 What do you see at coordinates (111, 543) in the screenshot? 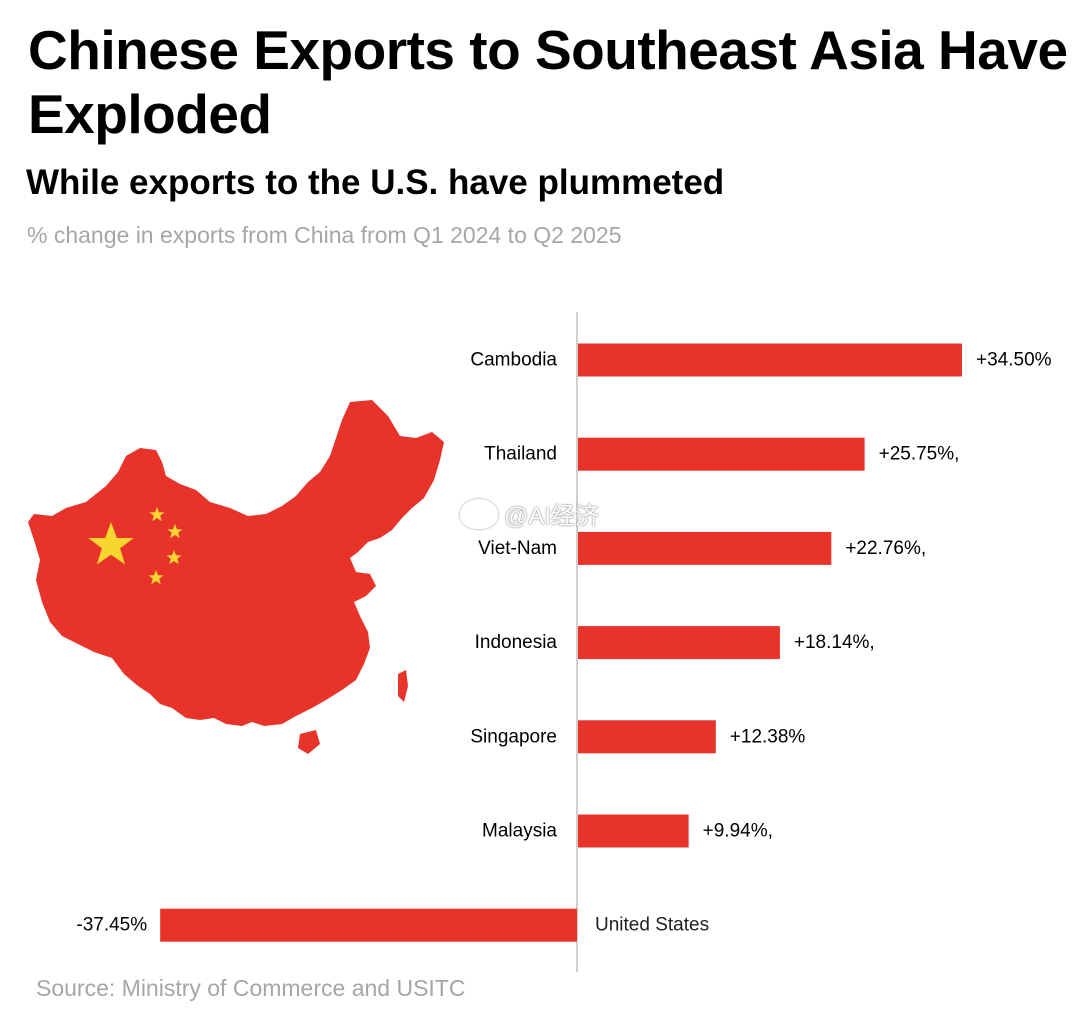
I see `large-star-icon` at bounding box center [111, 543].